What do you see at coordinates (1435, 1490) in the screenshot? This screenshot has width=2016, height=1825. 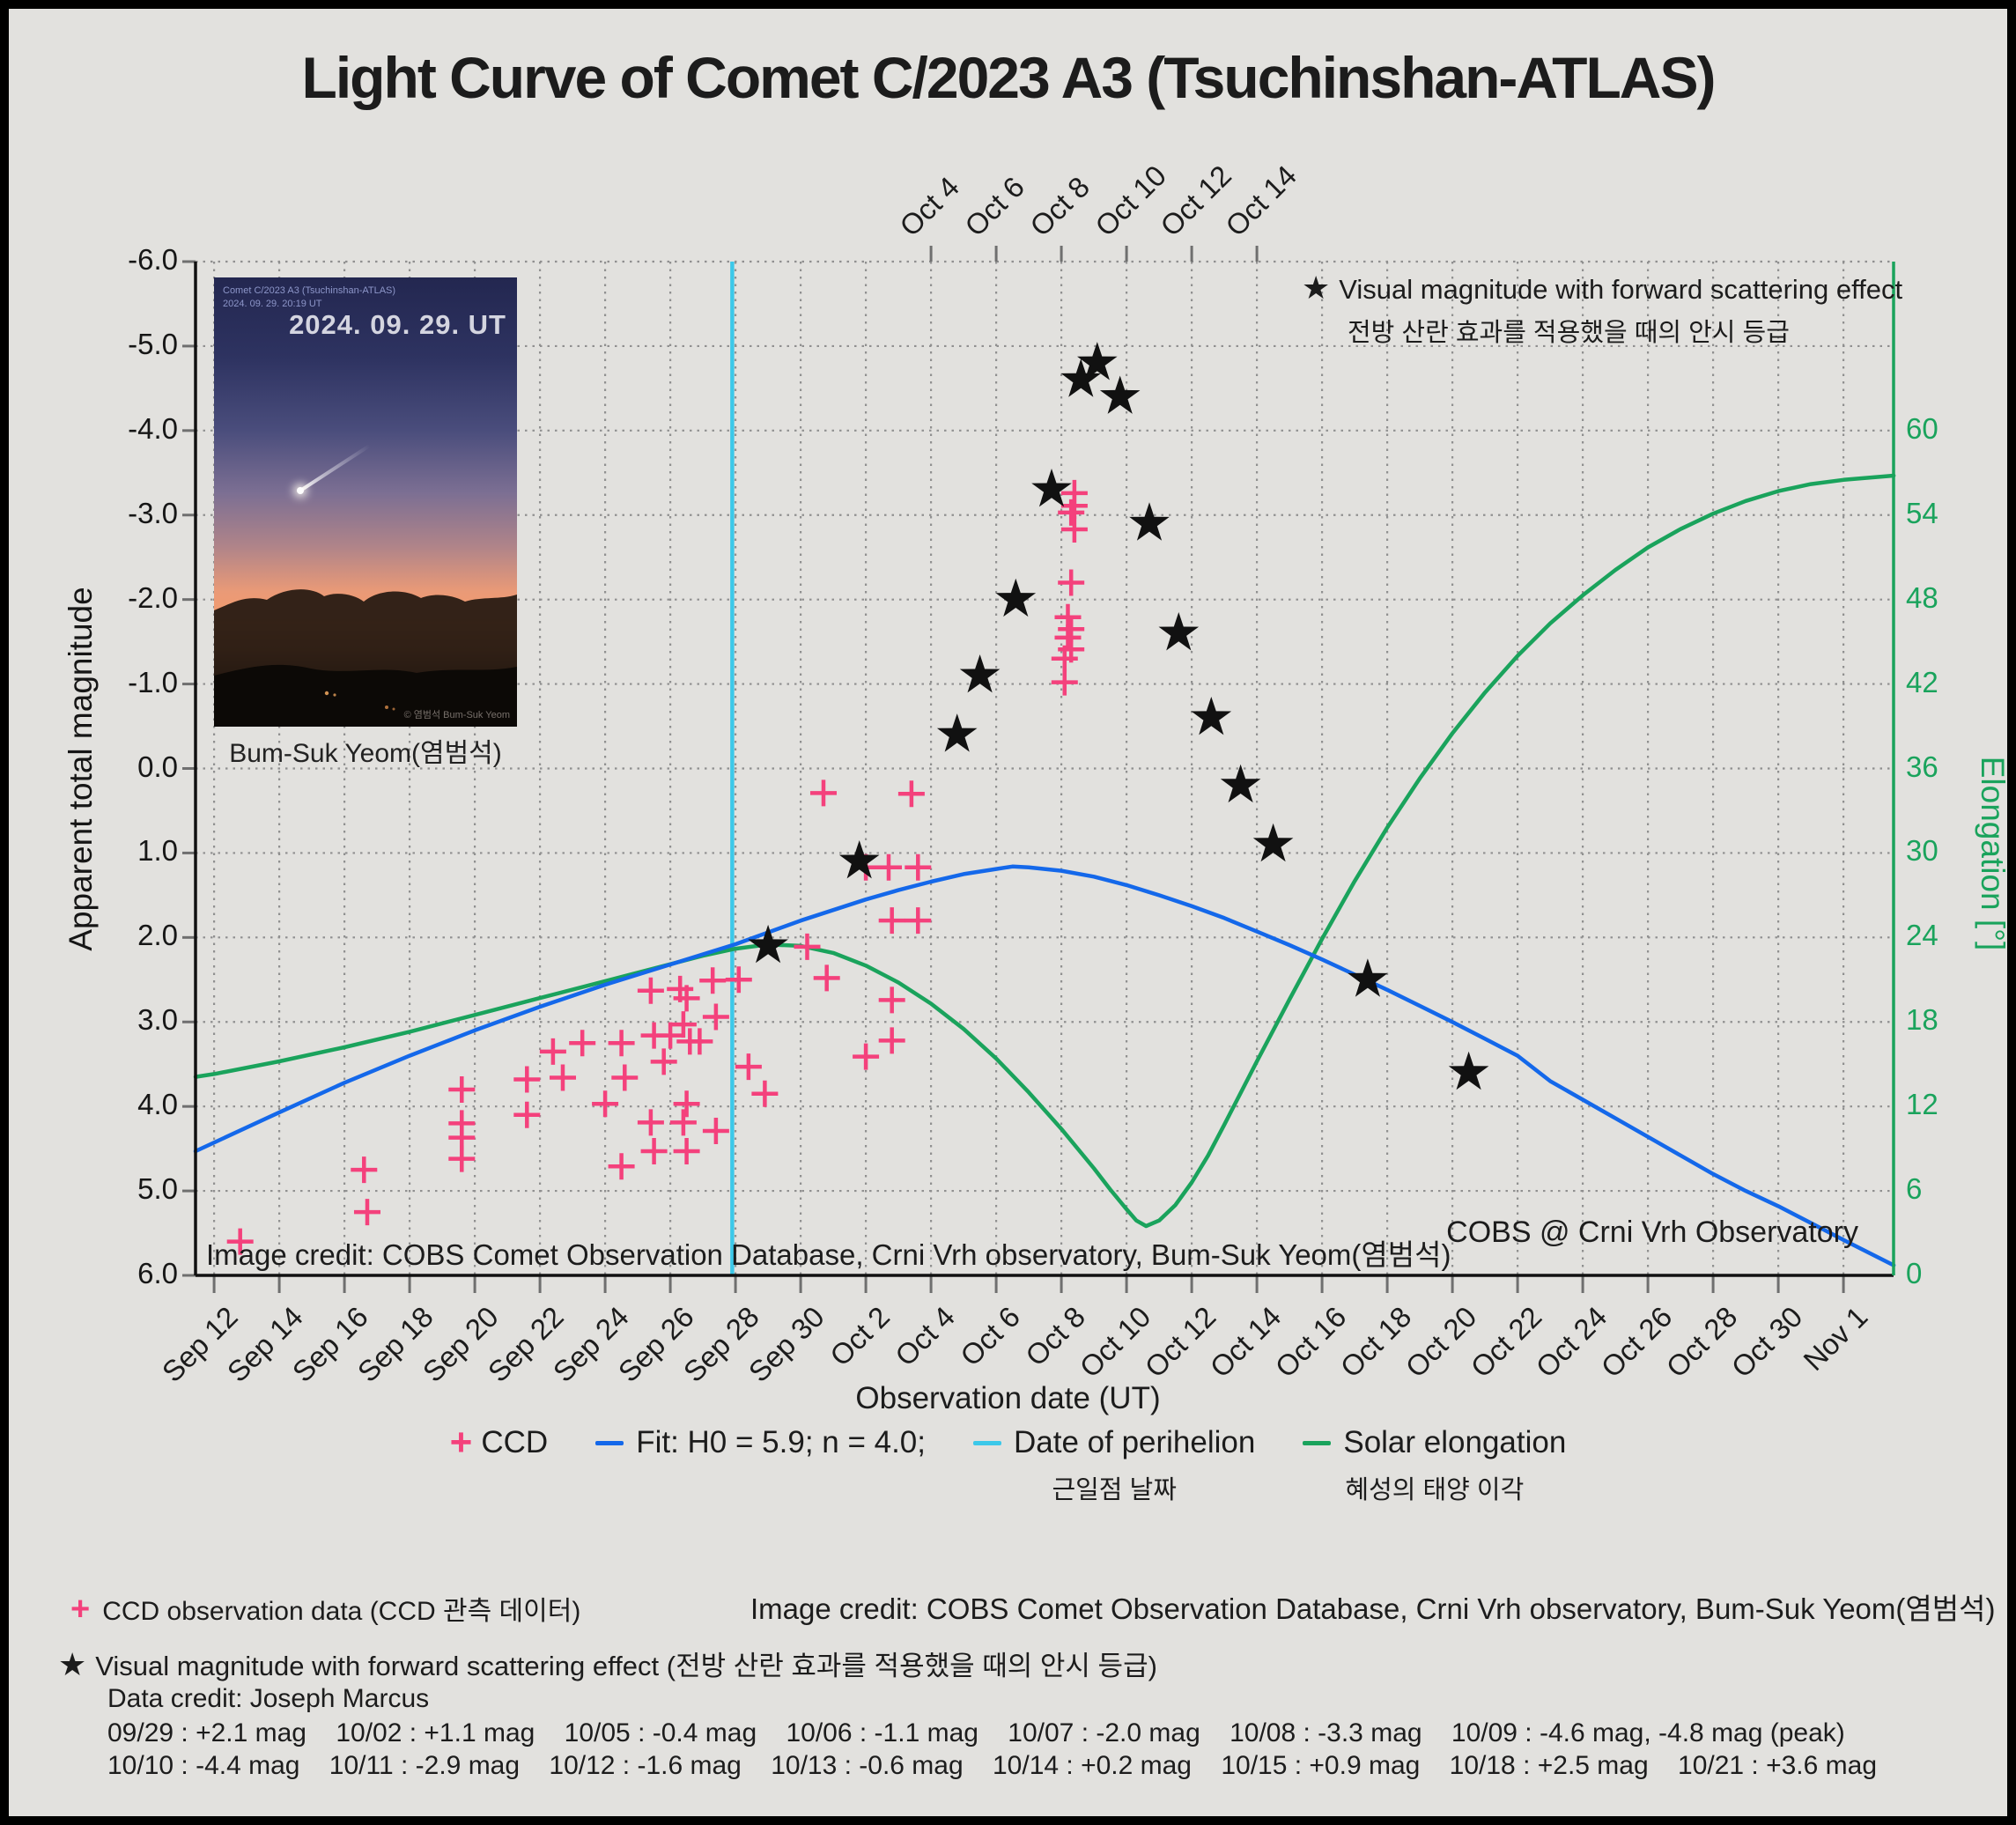 I see `legend-elongation-label-kr: 혜성의 태양 이각` at bounding box center [1435, 1490].